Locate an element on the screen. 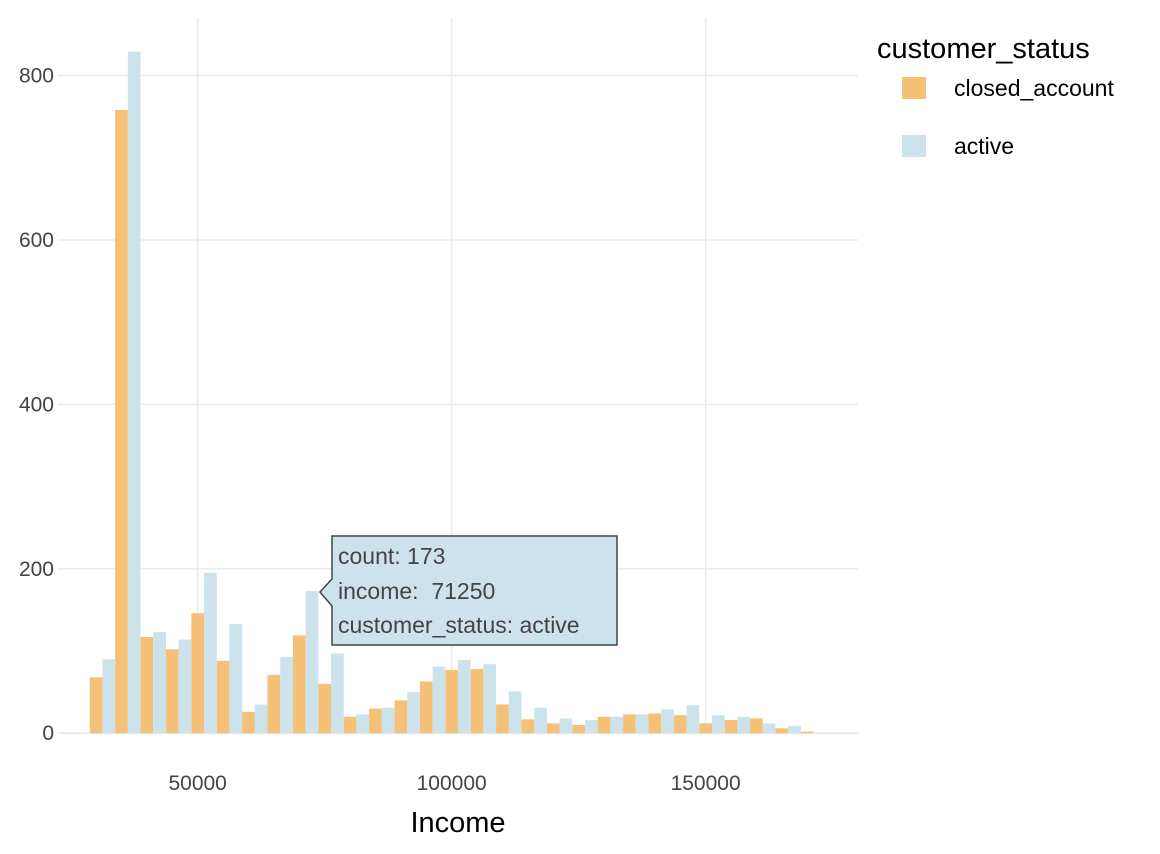  legend-item-active: active is located at coordinates (958, 146).